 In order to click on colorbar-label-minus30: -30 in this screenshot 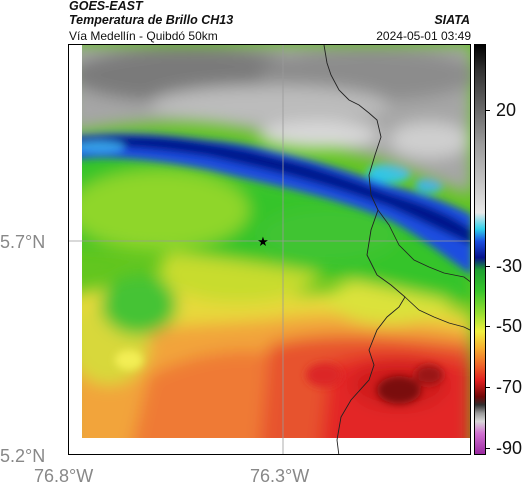, I will do `click(509, 266)`.